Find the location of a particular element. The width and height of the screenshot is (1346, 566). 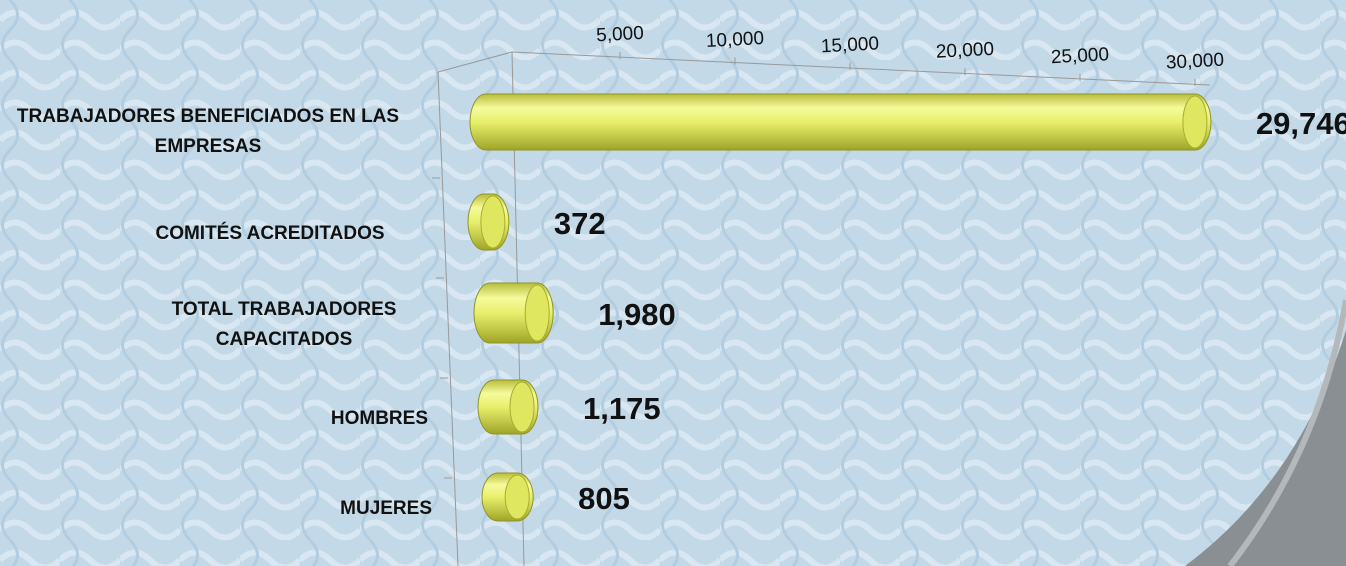

category-label: HOMBRES is located at coordinates (379, 418).